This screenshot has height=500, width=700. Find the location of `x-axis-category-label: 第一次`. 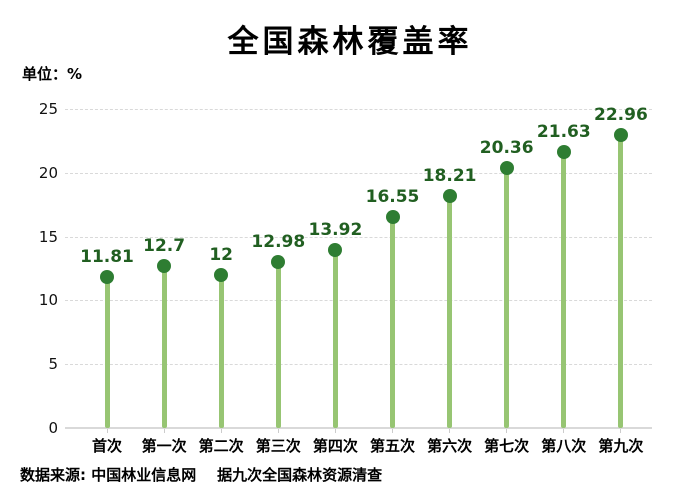

x-axis-category-label: 第一次 is located at coordinates (164, 446).